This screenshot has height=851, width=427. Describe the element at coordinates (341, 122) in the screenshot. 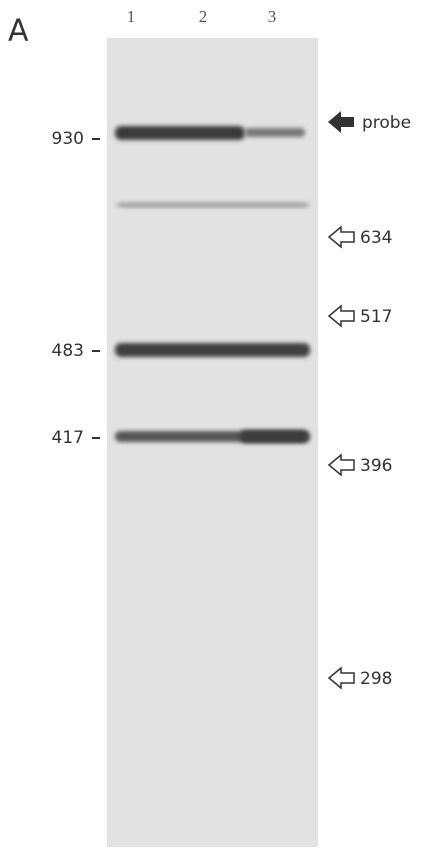

I see `filled-arrow` at that location.